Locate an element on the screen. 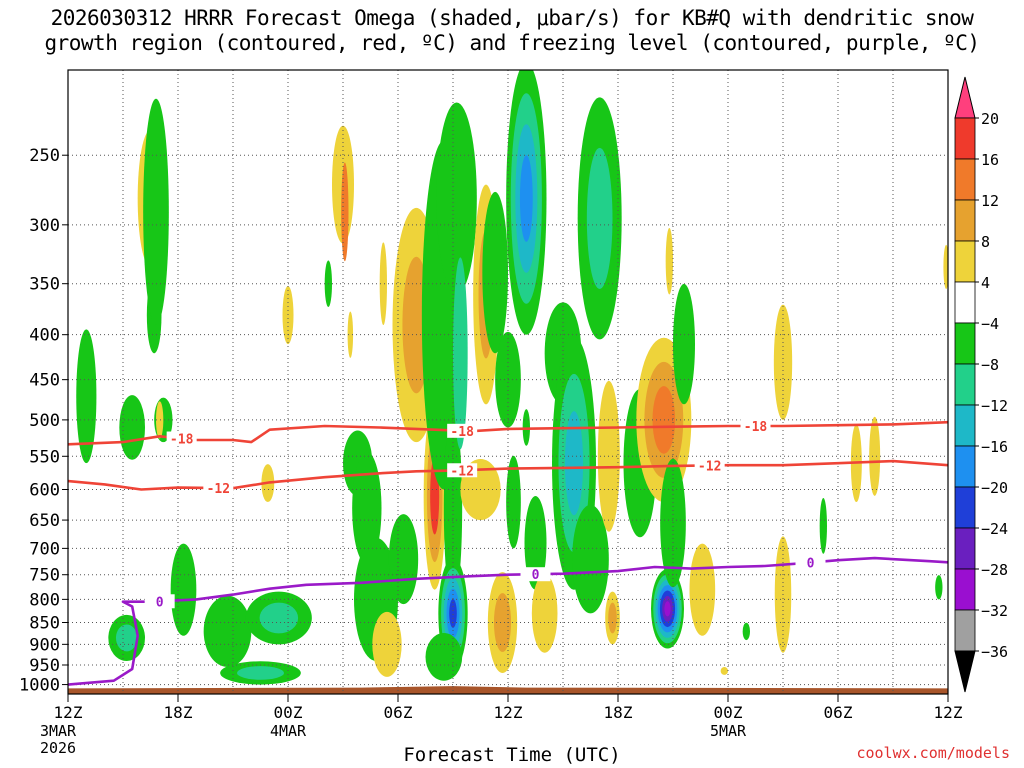  x-tick-sublabel: 5MAR is located at coordinates (728, 731).